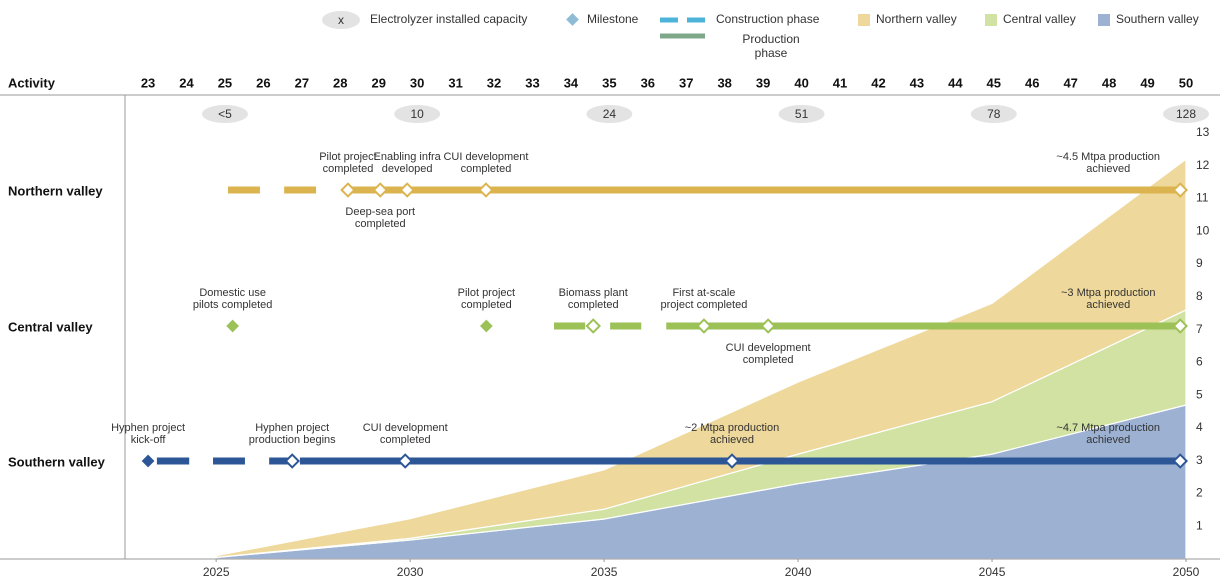  What do you see at coordinates (770, 39) in the screenshot?
I see `legend-label: Production` at bounding box center [770, 39].